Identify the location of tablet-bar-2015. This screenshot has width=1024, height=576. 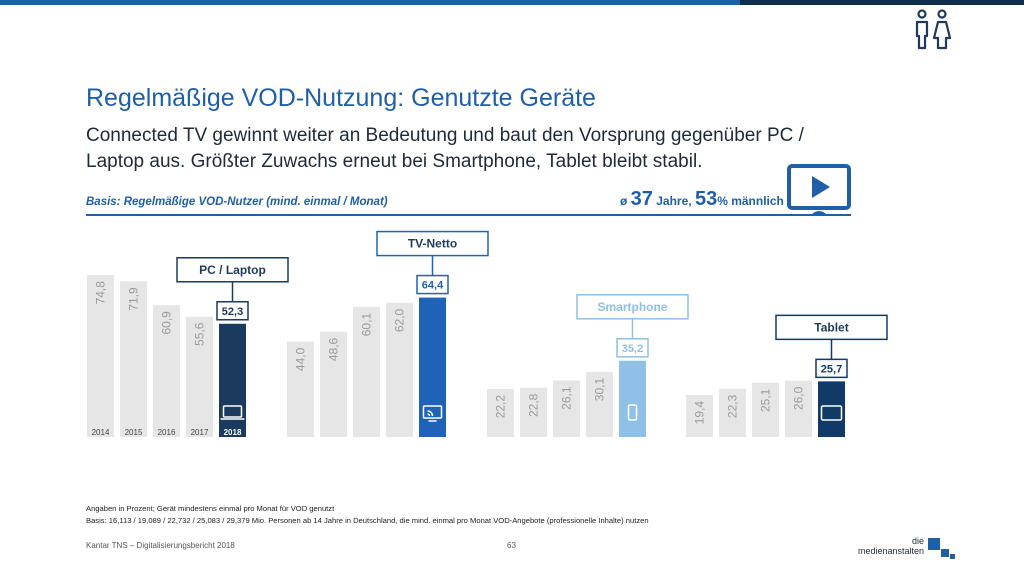
(732, 412).